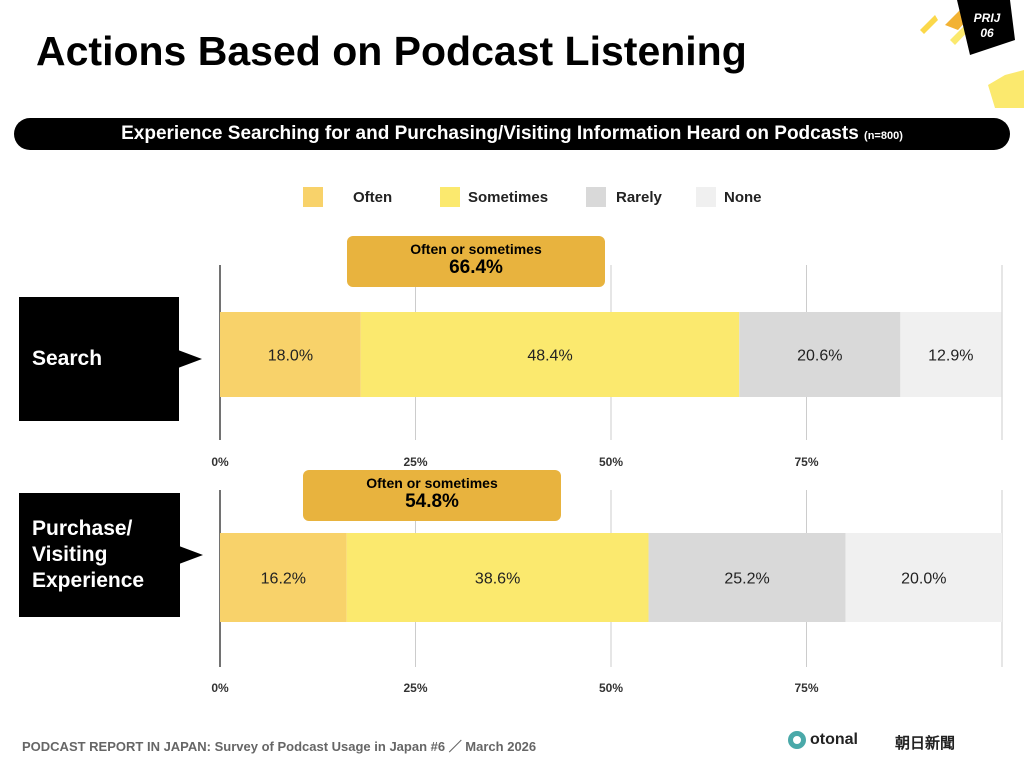 The image size is (1024, 766). I want to click on data-label: 20.6%, so click(819, 356).